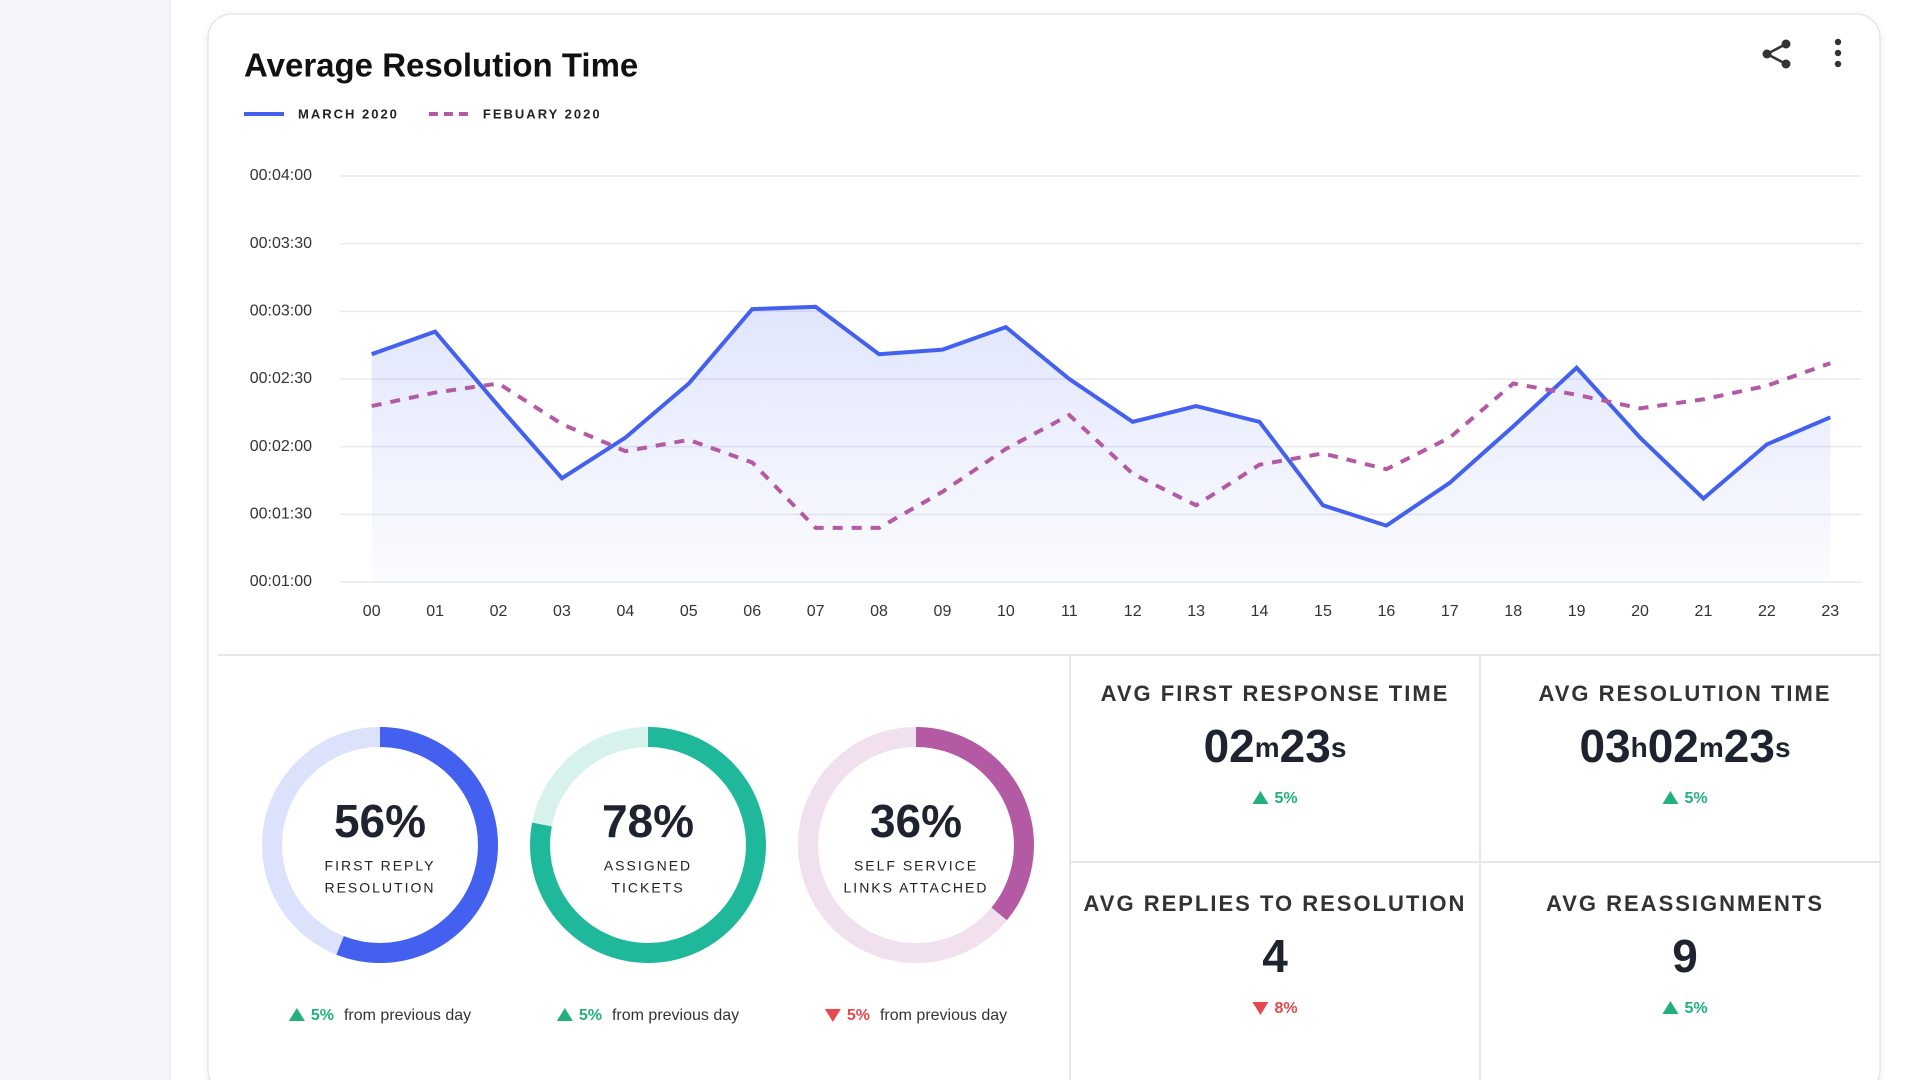 This screenshot has height=1080, width=1920. What do you see at coordinates (916, 888) in the screenshot?
I see `gauge-label: LINKS ATTACHED` at bounding box center [916, 888].